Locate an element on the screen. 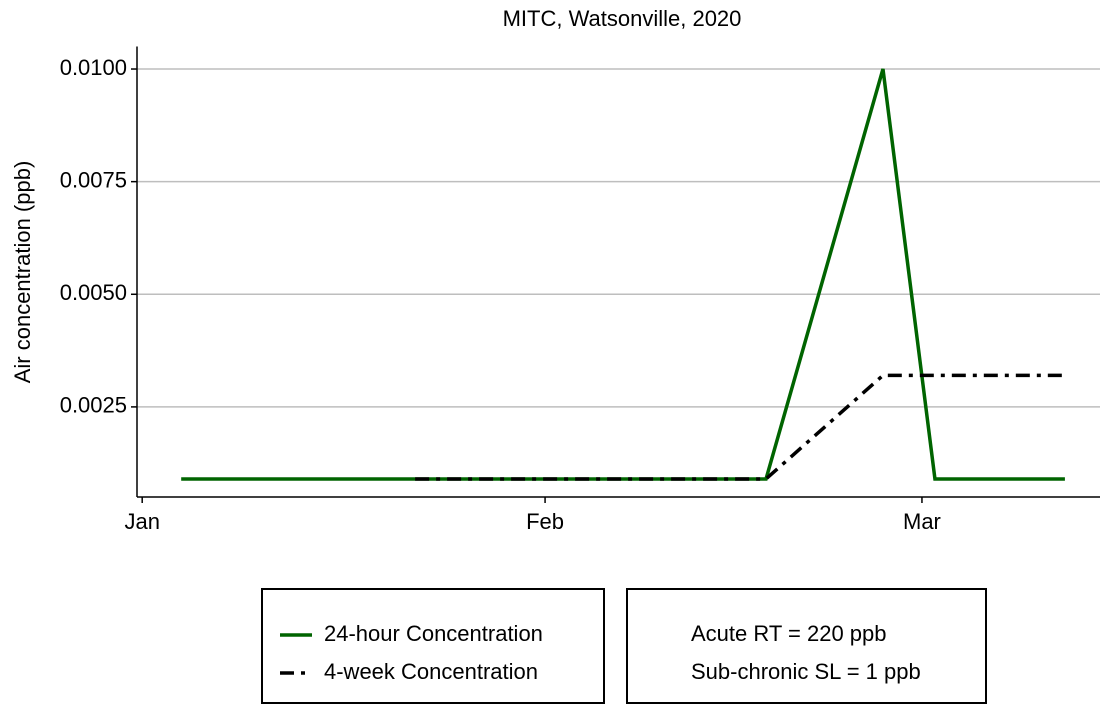 The image size is (1100, 704). y-tick-label: 0.0075 is located at coordinates (93, 179).